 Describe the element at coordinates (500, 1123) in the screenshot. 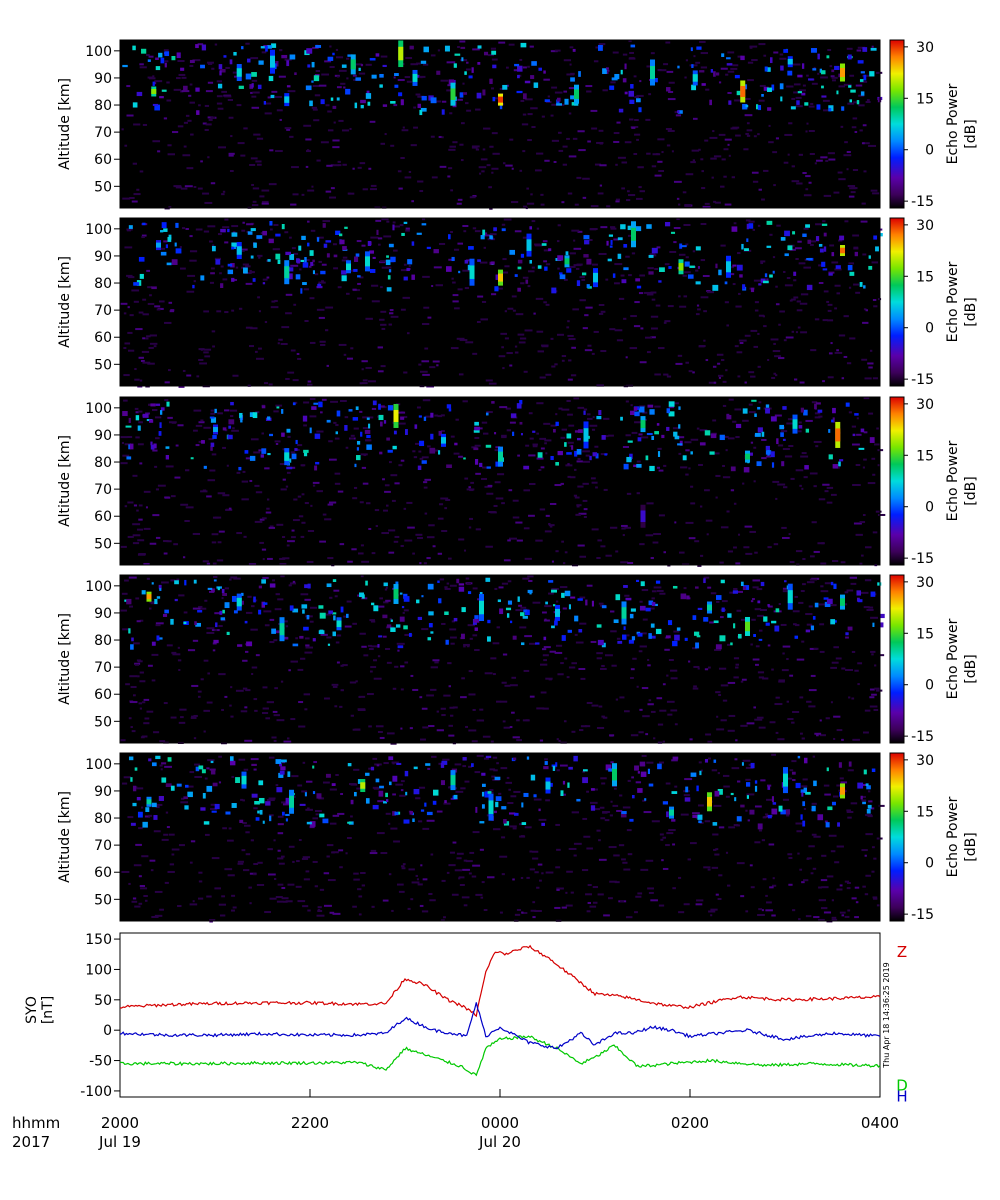

I see `x-tick-label: 0000` at that location.